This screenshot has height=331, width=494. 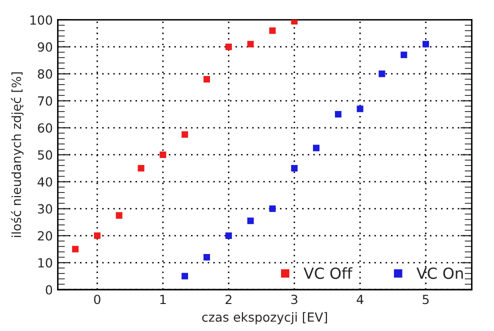 I want to click on y-tick-label: 40, so click(x=45, y=182).